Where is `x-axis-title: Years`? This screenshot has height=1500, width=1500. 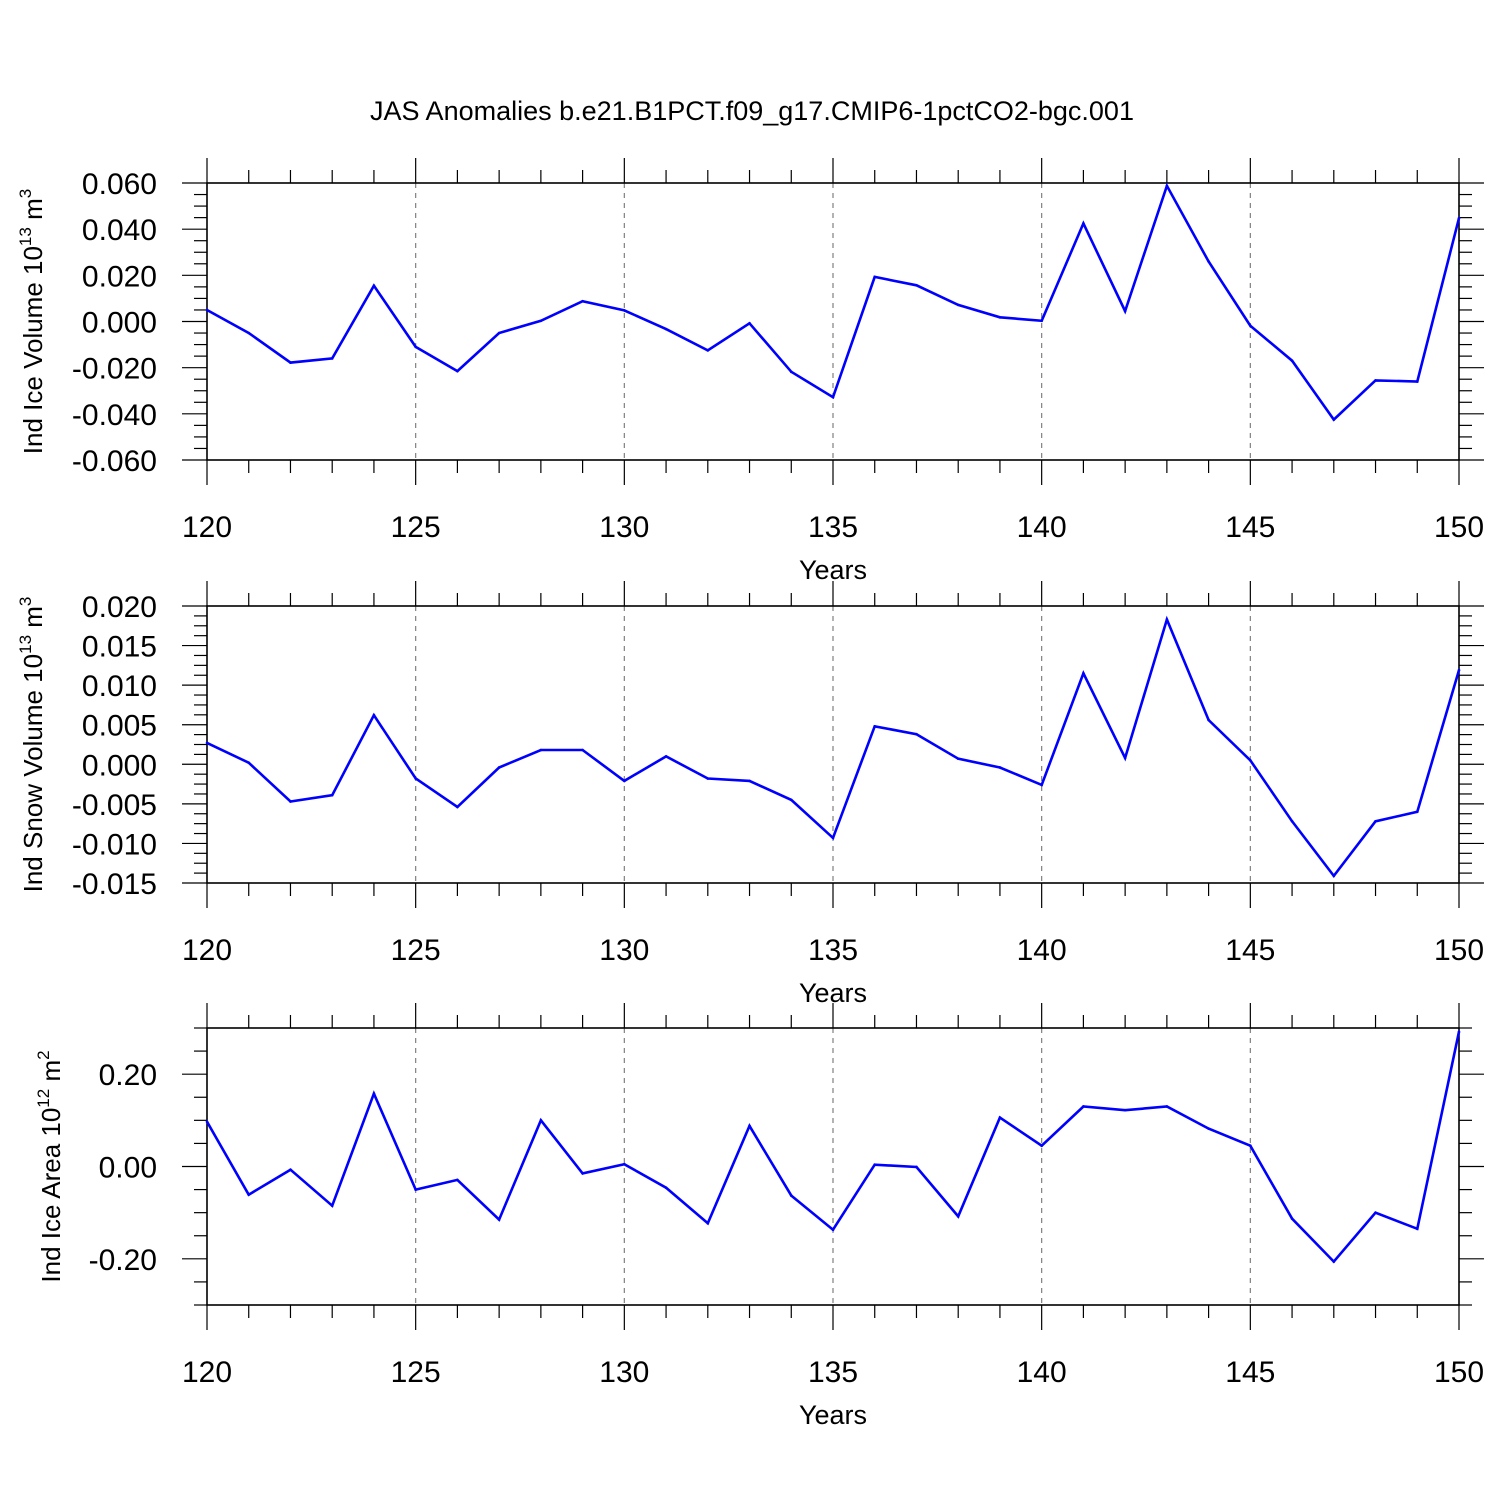 x-axis-title: Years is located at coordinates (833, 1415).